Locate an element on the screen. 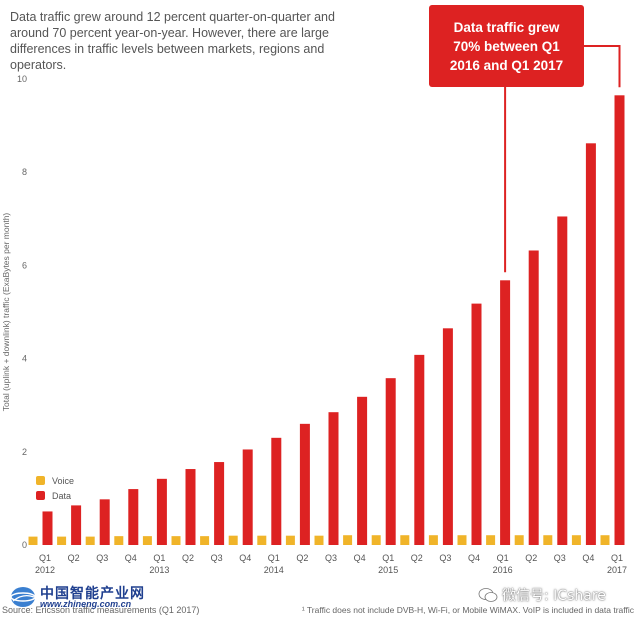 Image resolution: width=640 pixels, height=624 pixels. wechat-icon is located at coordinates (488, 595).